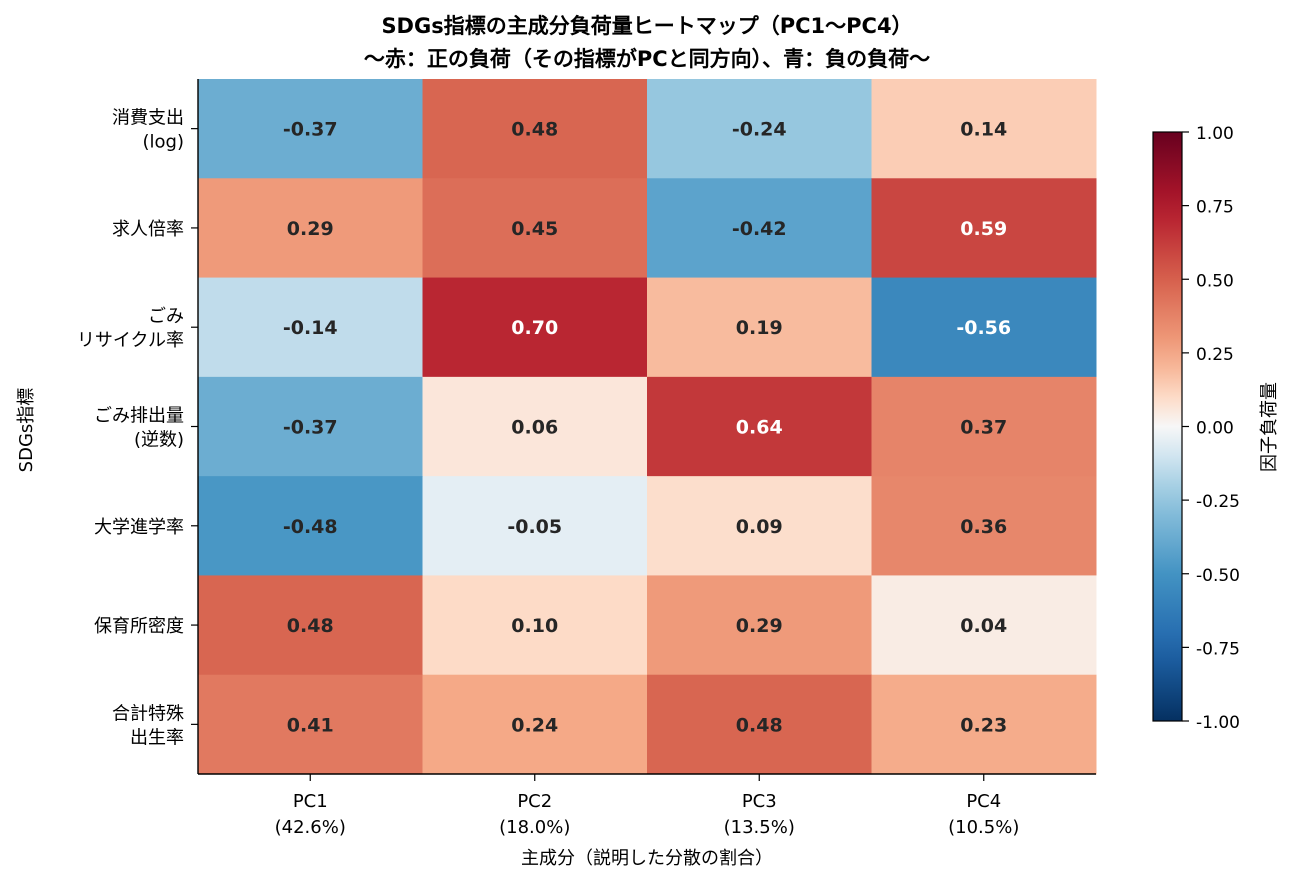  I want to click on cell-value-label: 0.59, so click(983, 229).